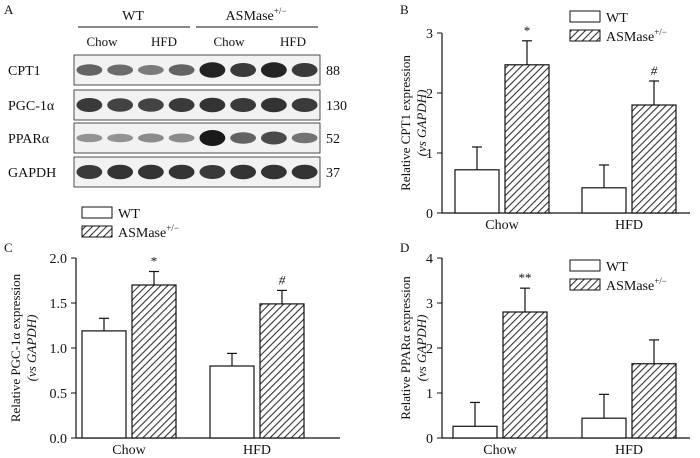  I want to click on blot-protein-label: PPARα, so click(29, 139).